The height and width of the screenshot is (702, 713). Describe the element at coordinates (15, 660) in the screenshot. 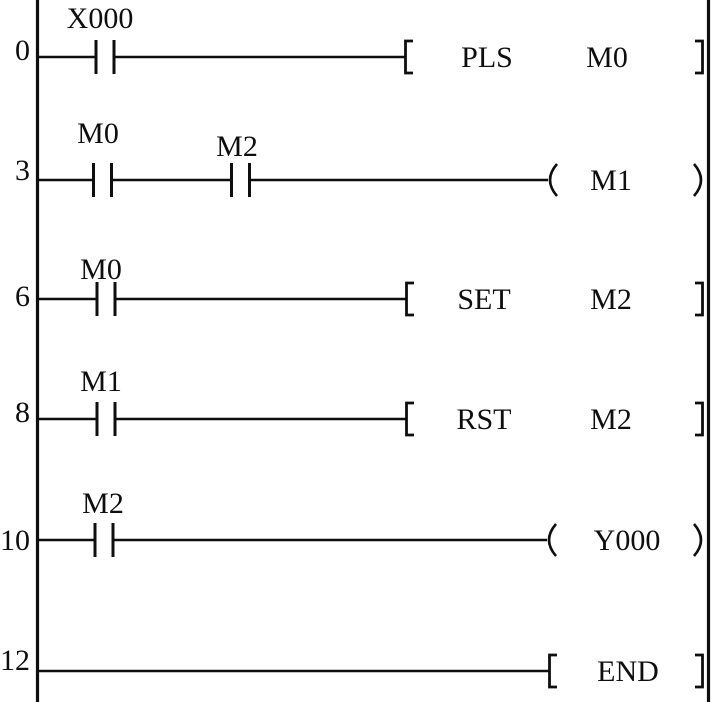

I see `step-number: 12` at that location.